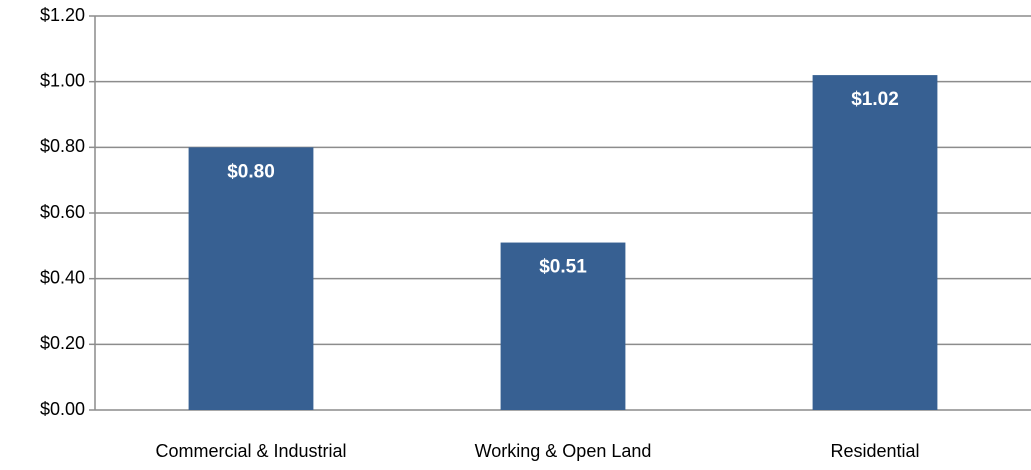  What do you see at coordinates (251, 171) in the screenshot?
I see `data-label: $0.80` at bounding box center [251, 171].